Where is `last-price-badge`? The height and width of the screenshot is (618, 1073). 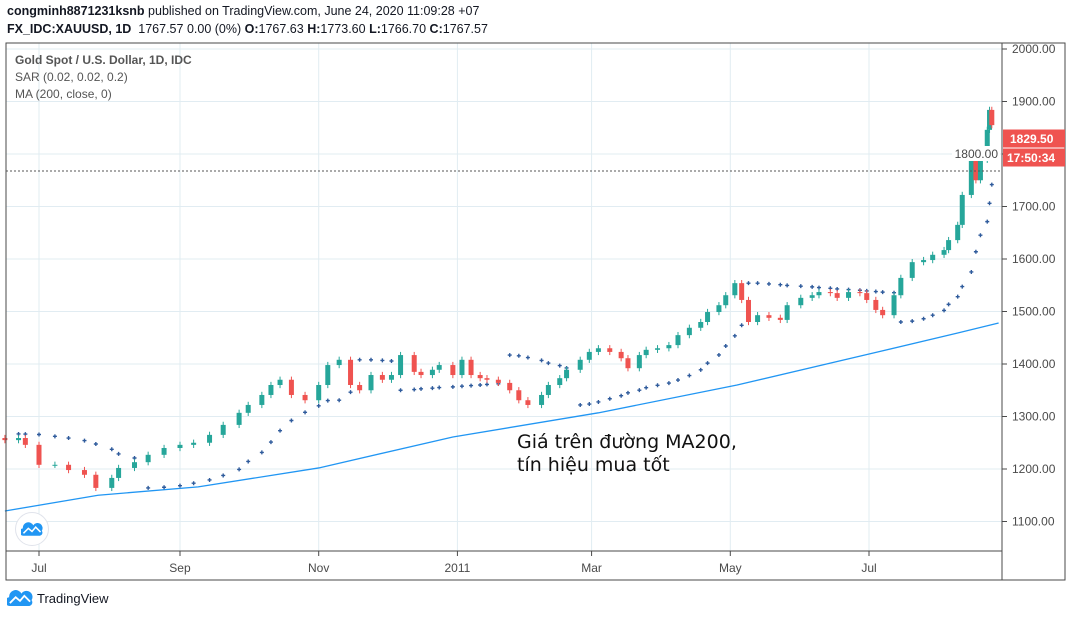 last-price-badge is located at coordinates (1034, 138).